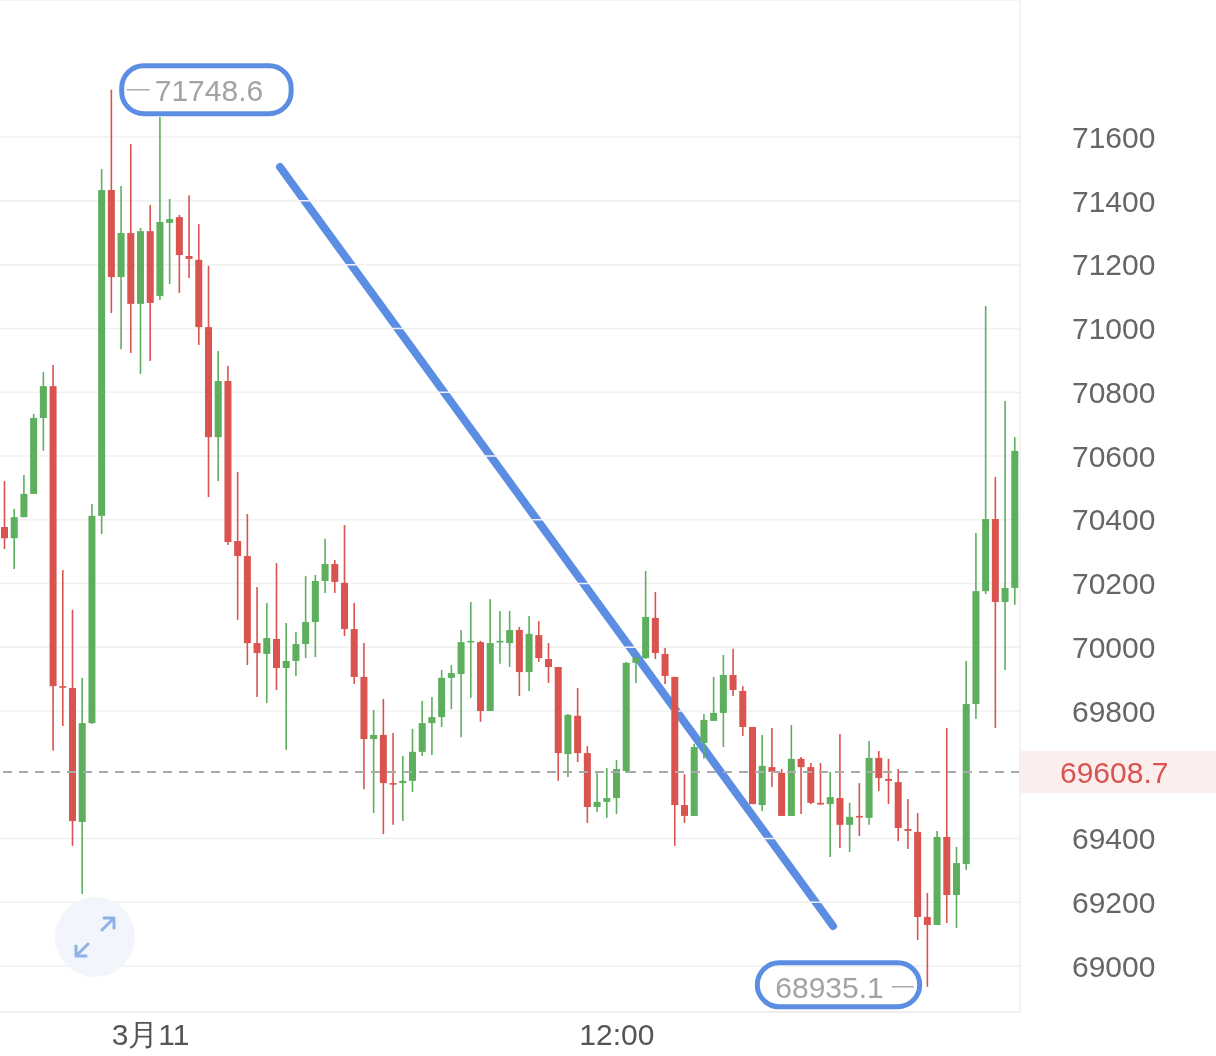  I want to click on y-tick-label: 69000, so click(1114, 966).